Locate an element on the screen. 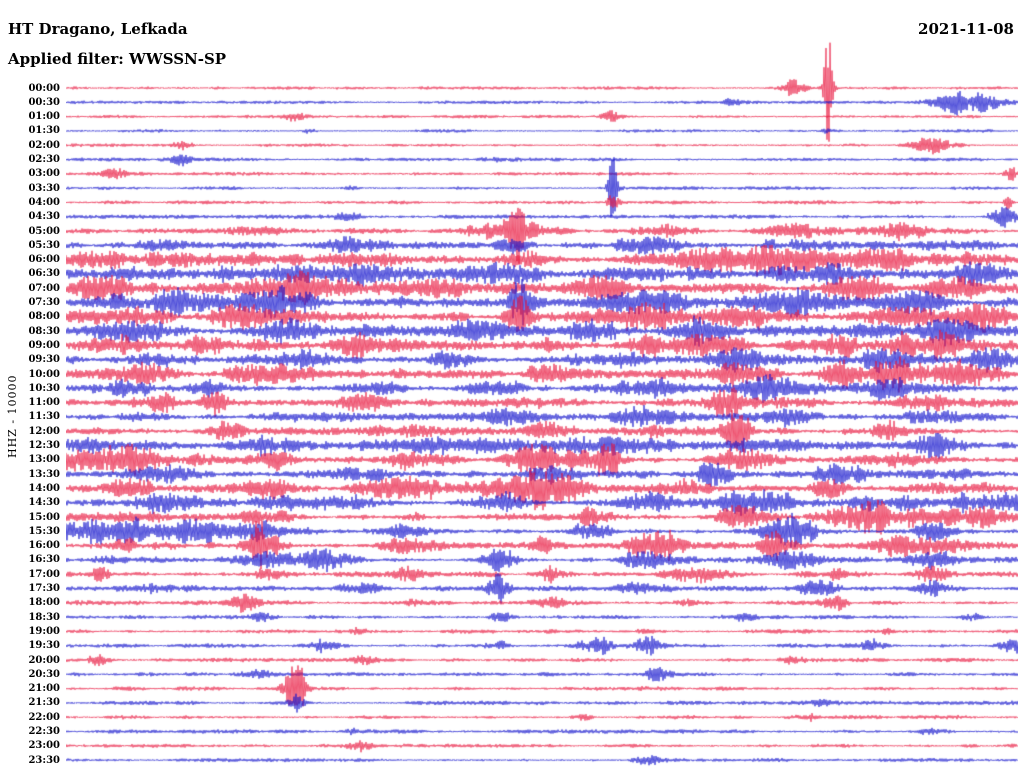 This screenshot has height=780, width=1024. time-label: 23:00 is located at coordinates (44, 746).